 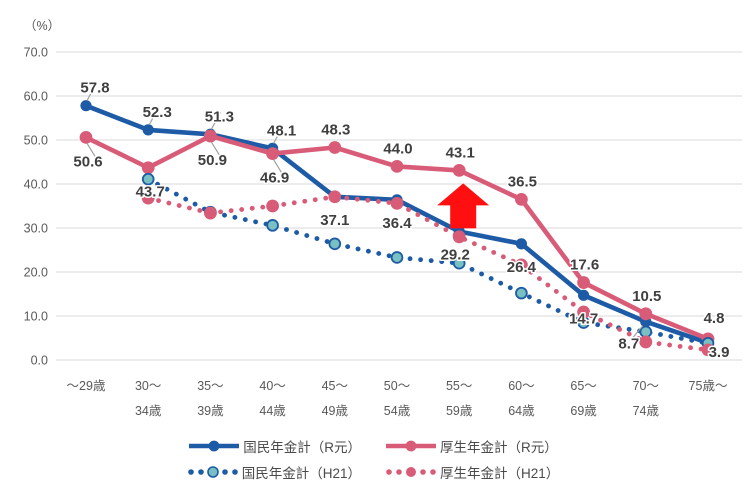 What do you see at coordinates (36, 141) in the screenshot?
I see `y-tick-label: 50.0` at bounding box center [36, 141].